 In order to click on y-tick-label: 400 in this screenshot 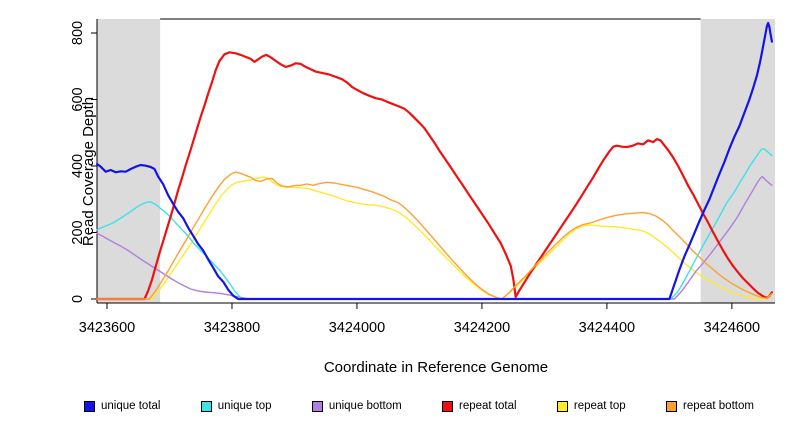, I will do `click(78, 166)`.